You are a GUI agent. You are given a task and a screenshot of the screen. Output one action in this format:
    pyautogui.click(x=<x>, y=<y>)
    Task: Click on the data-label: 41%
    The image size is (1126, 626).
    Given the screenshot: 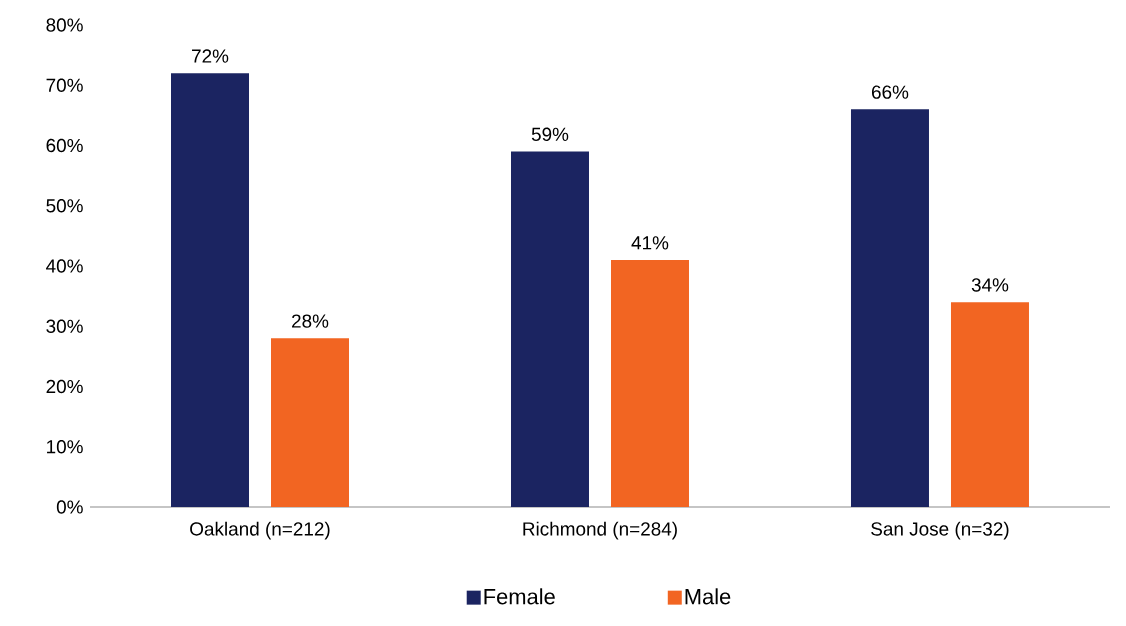 What is the action you would take?
    pyautogui.click(x=650, y=243)
    